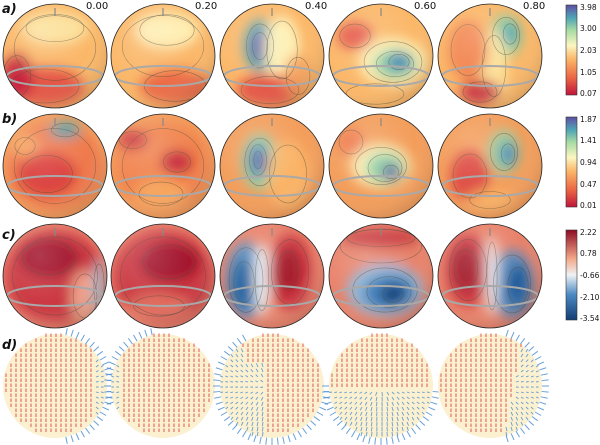 The height and width of the screenshot is (445, 600). What do you see at coordinates (316, 6) in the screenshot?
I see `phase-label-2: 0.40` at bounding box center [316, 6].